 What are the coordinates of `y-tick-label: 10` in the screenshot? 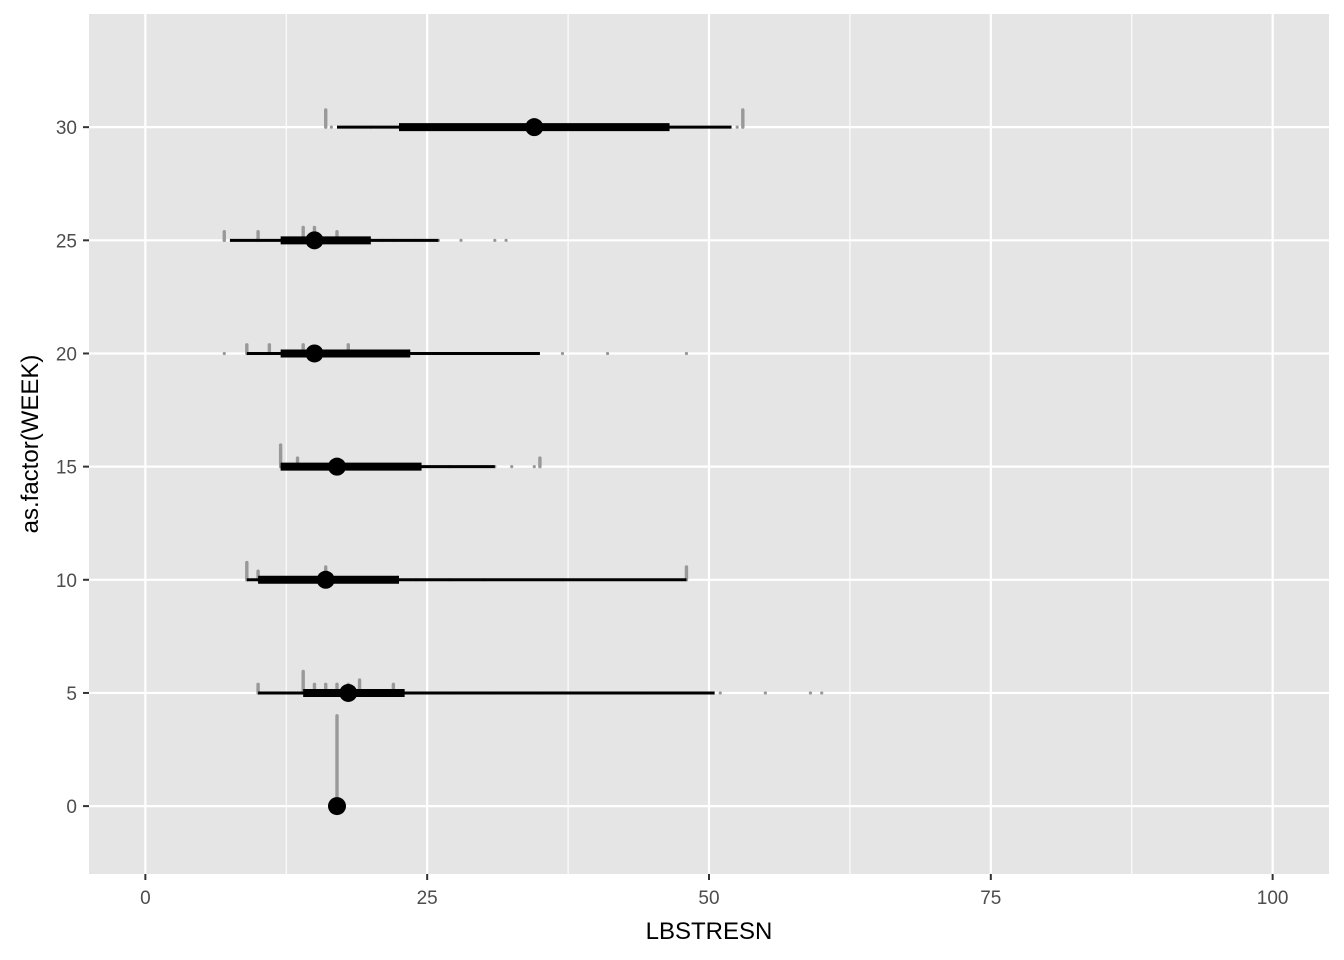 It's located at (66, 581).